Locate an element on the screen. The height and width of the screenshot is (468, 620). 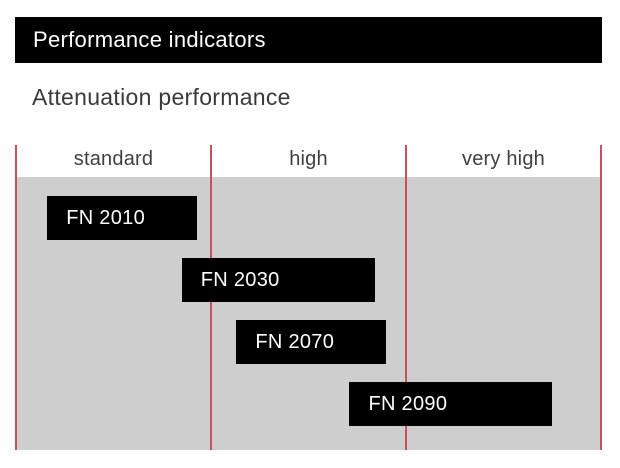
range-bar: FN 2030 is located at coordinates (278, 280).